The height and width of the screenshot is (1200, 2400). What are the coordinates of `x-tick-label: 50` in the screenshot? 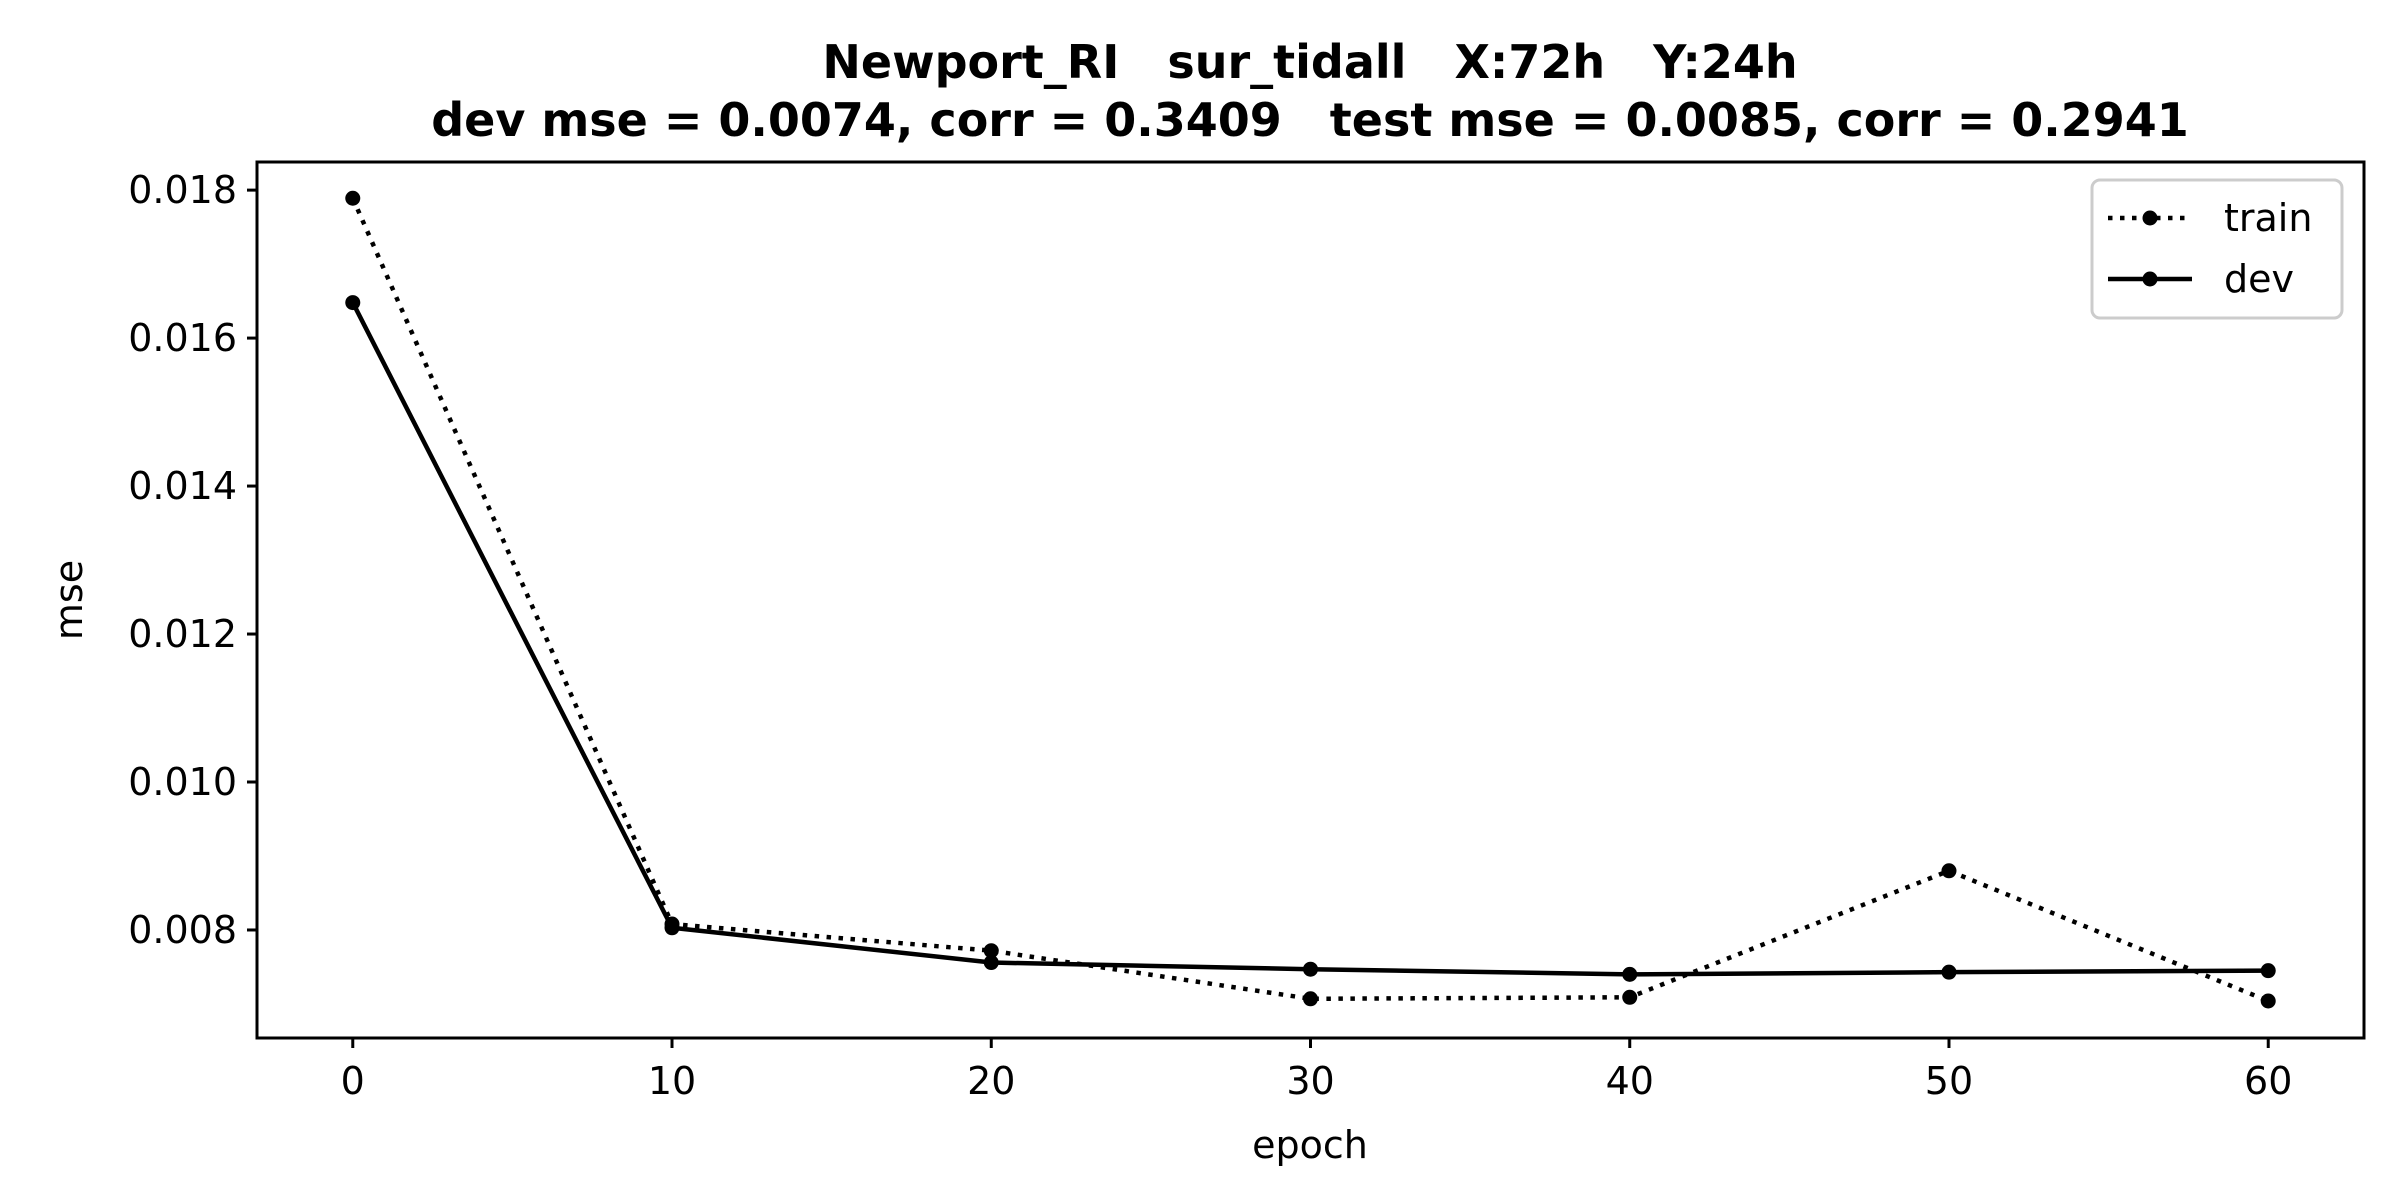 It's located at (1949, 1081).